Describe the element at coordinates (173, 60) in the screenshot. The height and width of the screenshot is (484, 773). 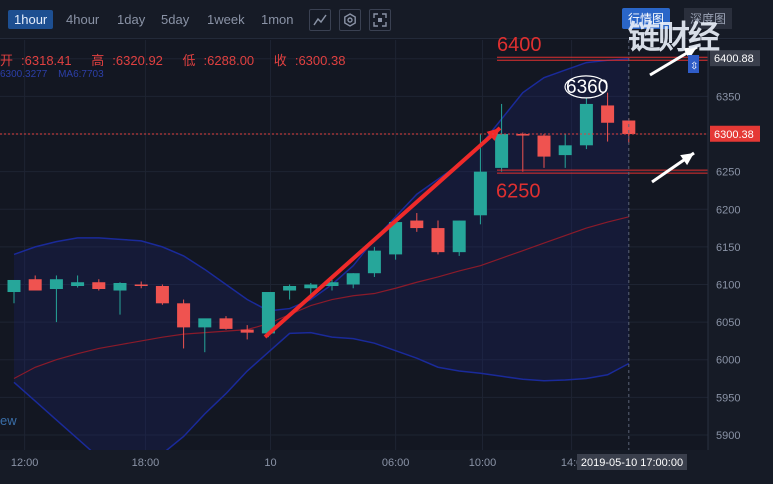
I see `ohlc-readout: 开:6318.41 高:6320.92 低:6288.00 收:6300.38` at that location.